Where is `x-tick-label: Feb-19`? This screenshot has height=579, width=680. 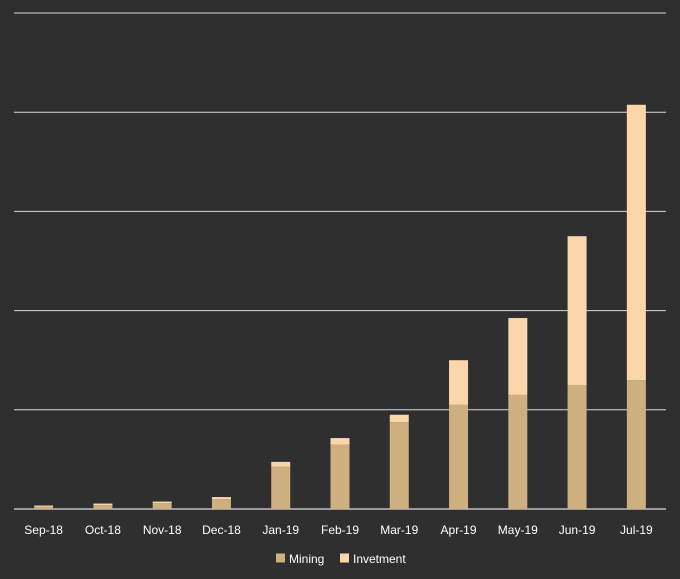
x-tick-label: Feb-19 is located at coordinates (340, 530).